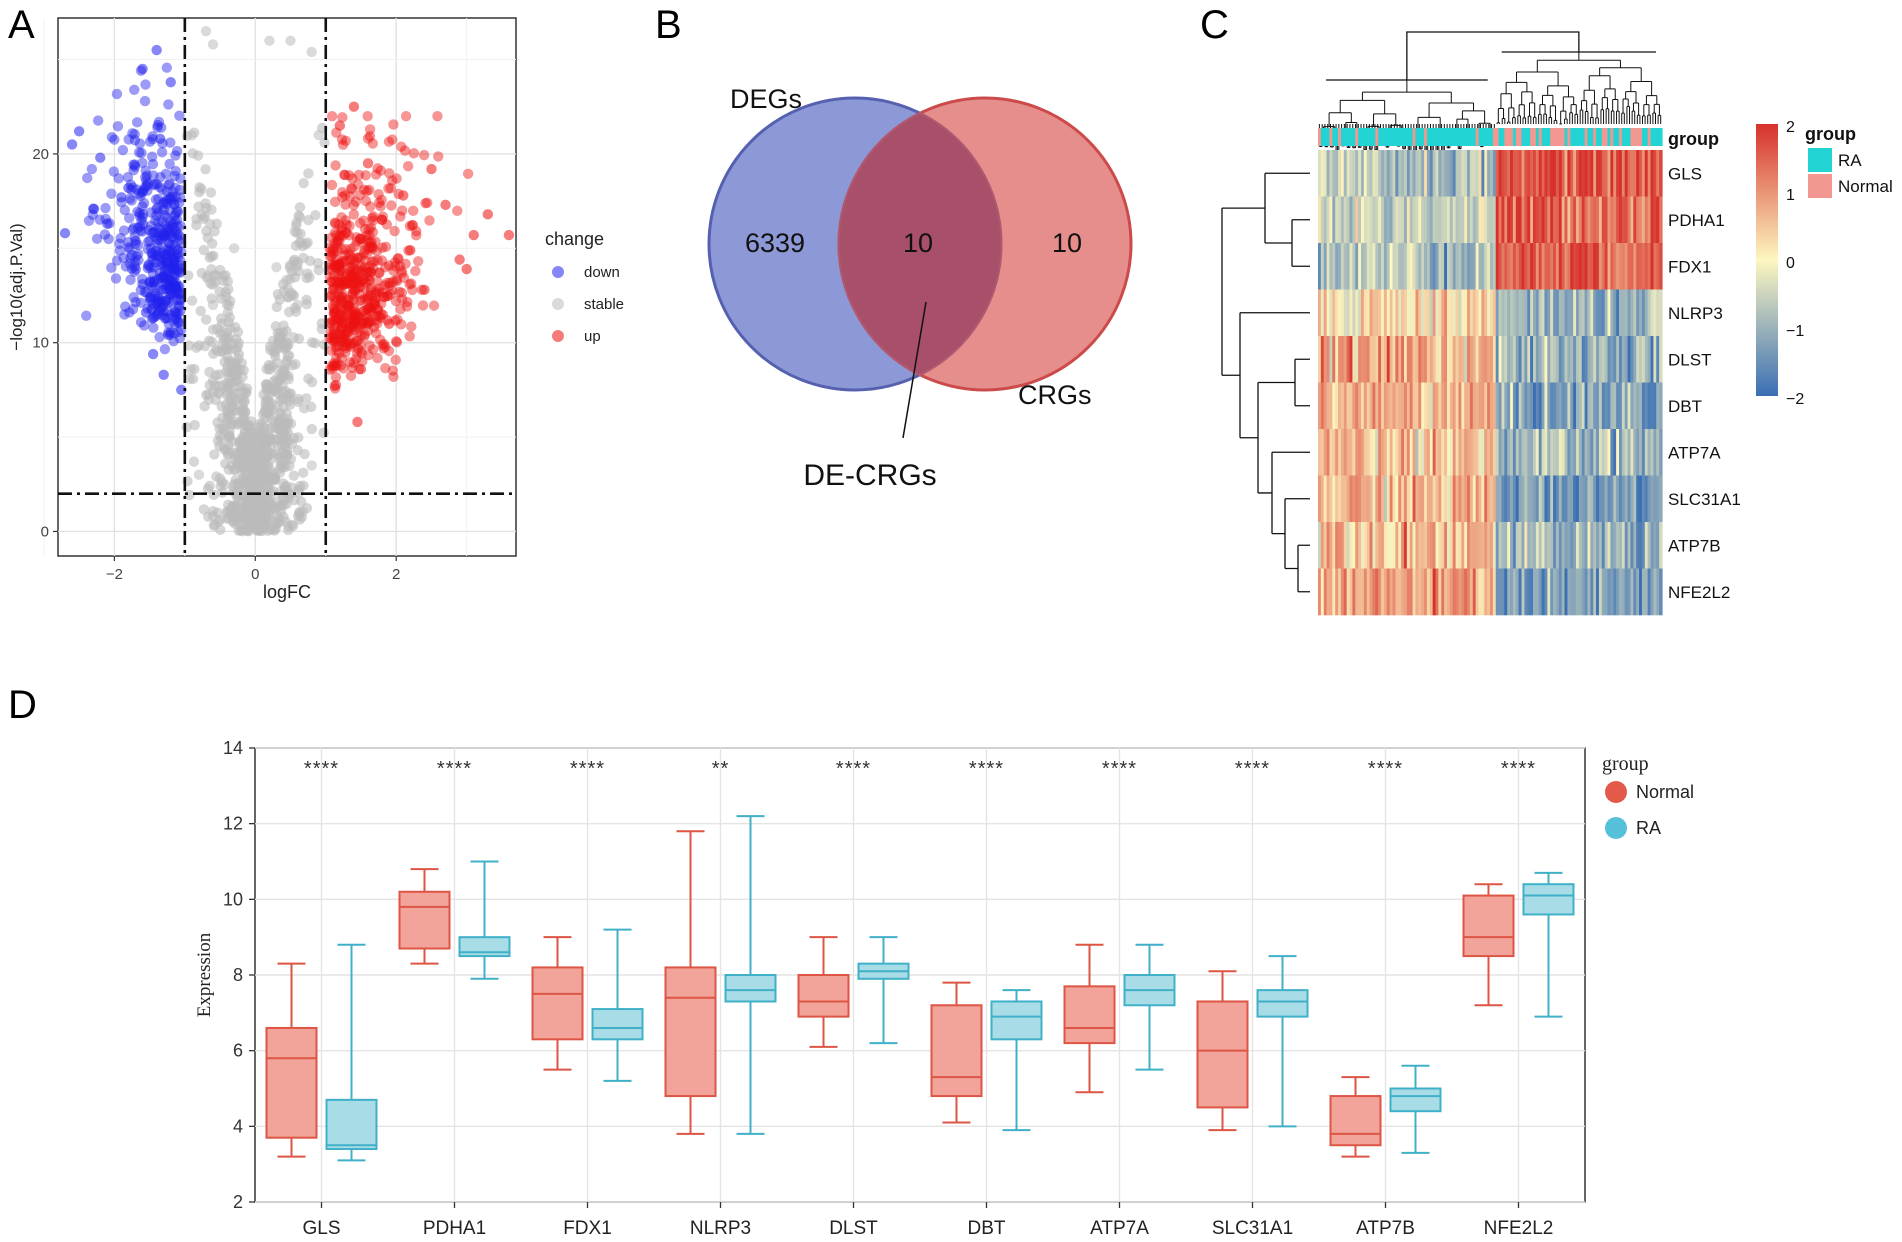 The height and width of the screenshot is (1242, 1902). What do you see at coordinates (1518, 769) in the screenshot?
I see `box-significance: ****` at bounding box center [1518, 769].